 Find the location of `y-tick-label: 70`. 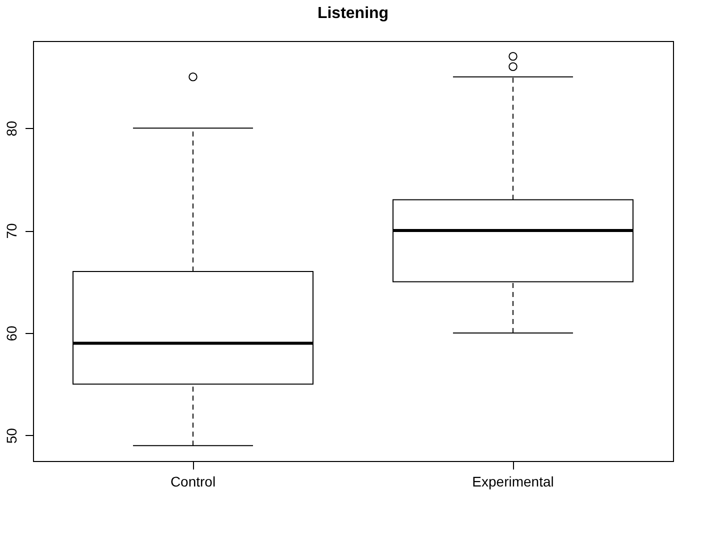

y-tick-label: 70 is located at coordinates (12, 231).